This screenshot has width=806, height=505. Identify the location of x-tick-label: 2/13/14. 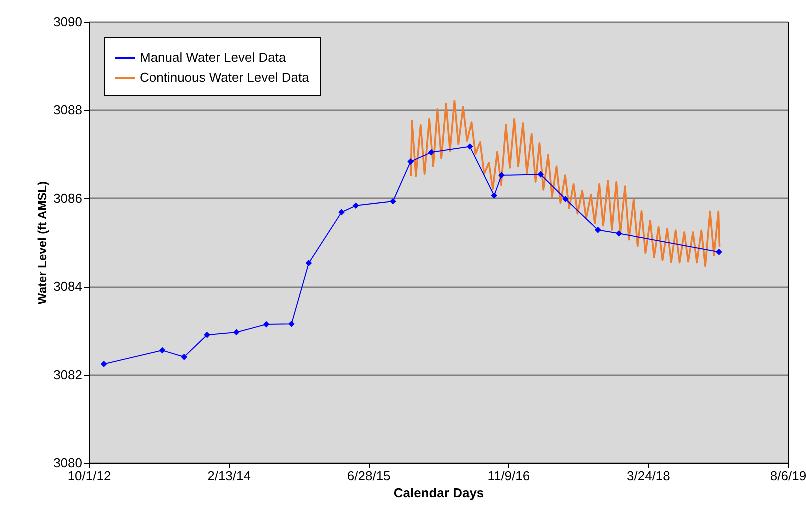
(229, 476).